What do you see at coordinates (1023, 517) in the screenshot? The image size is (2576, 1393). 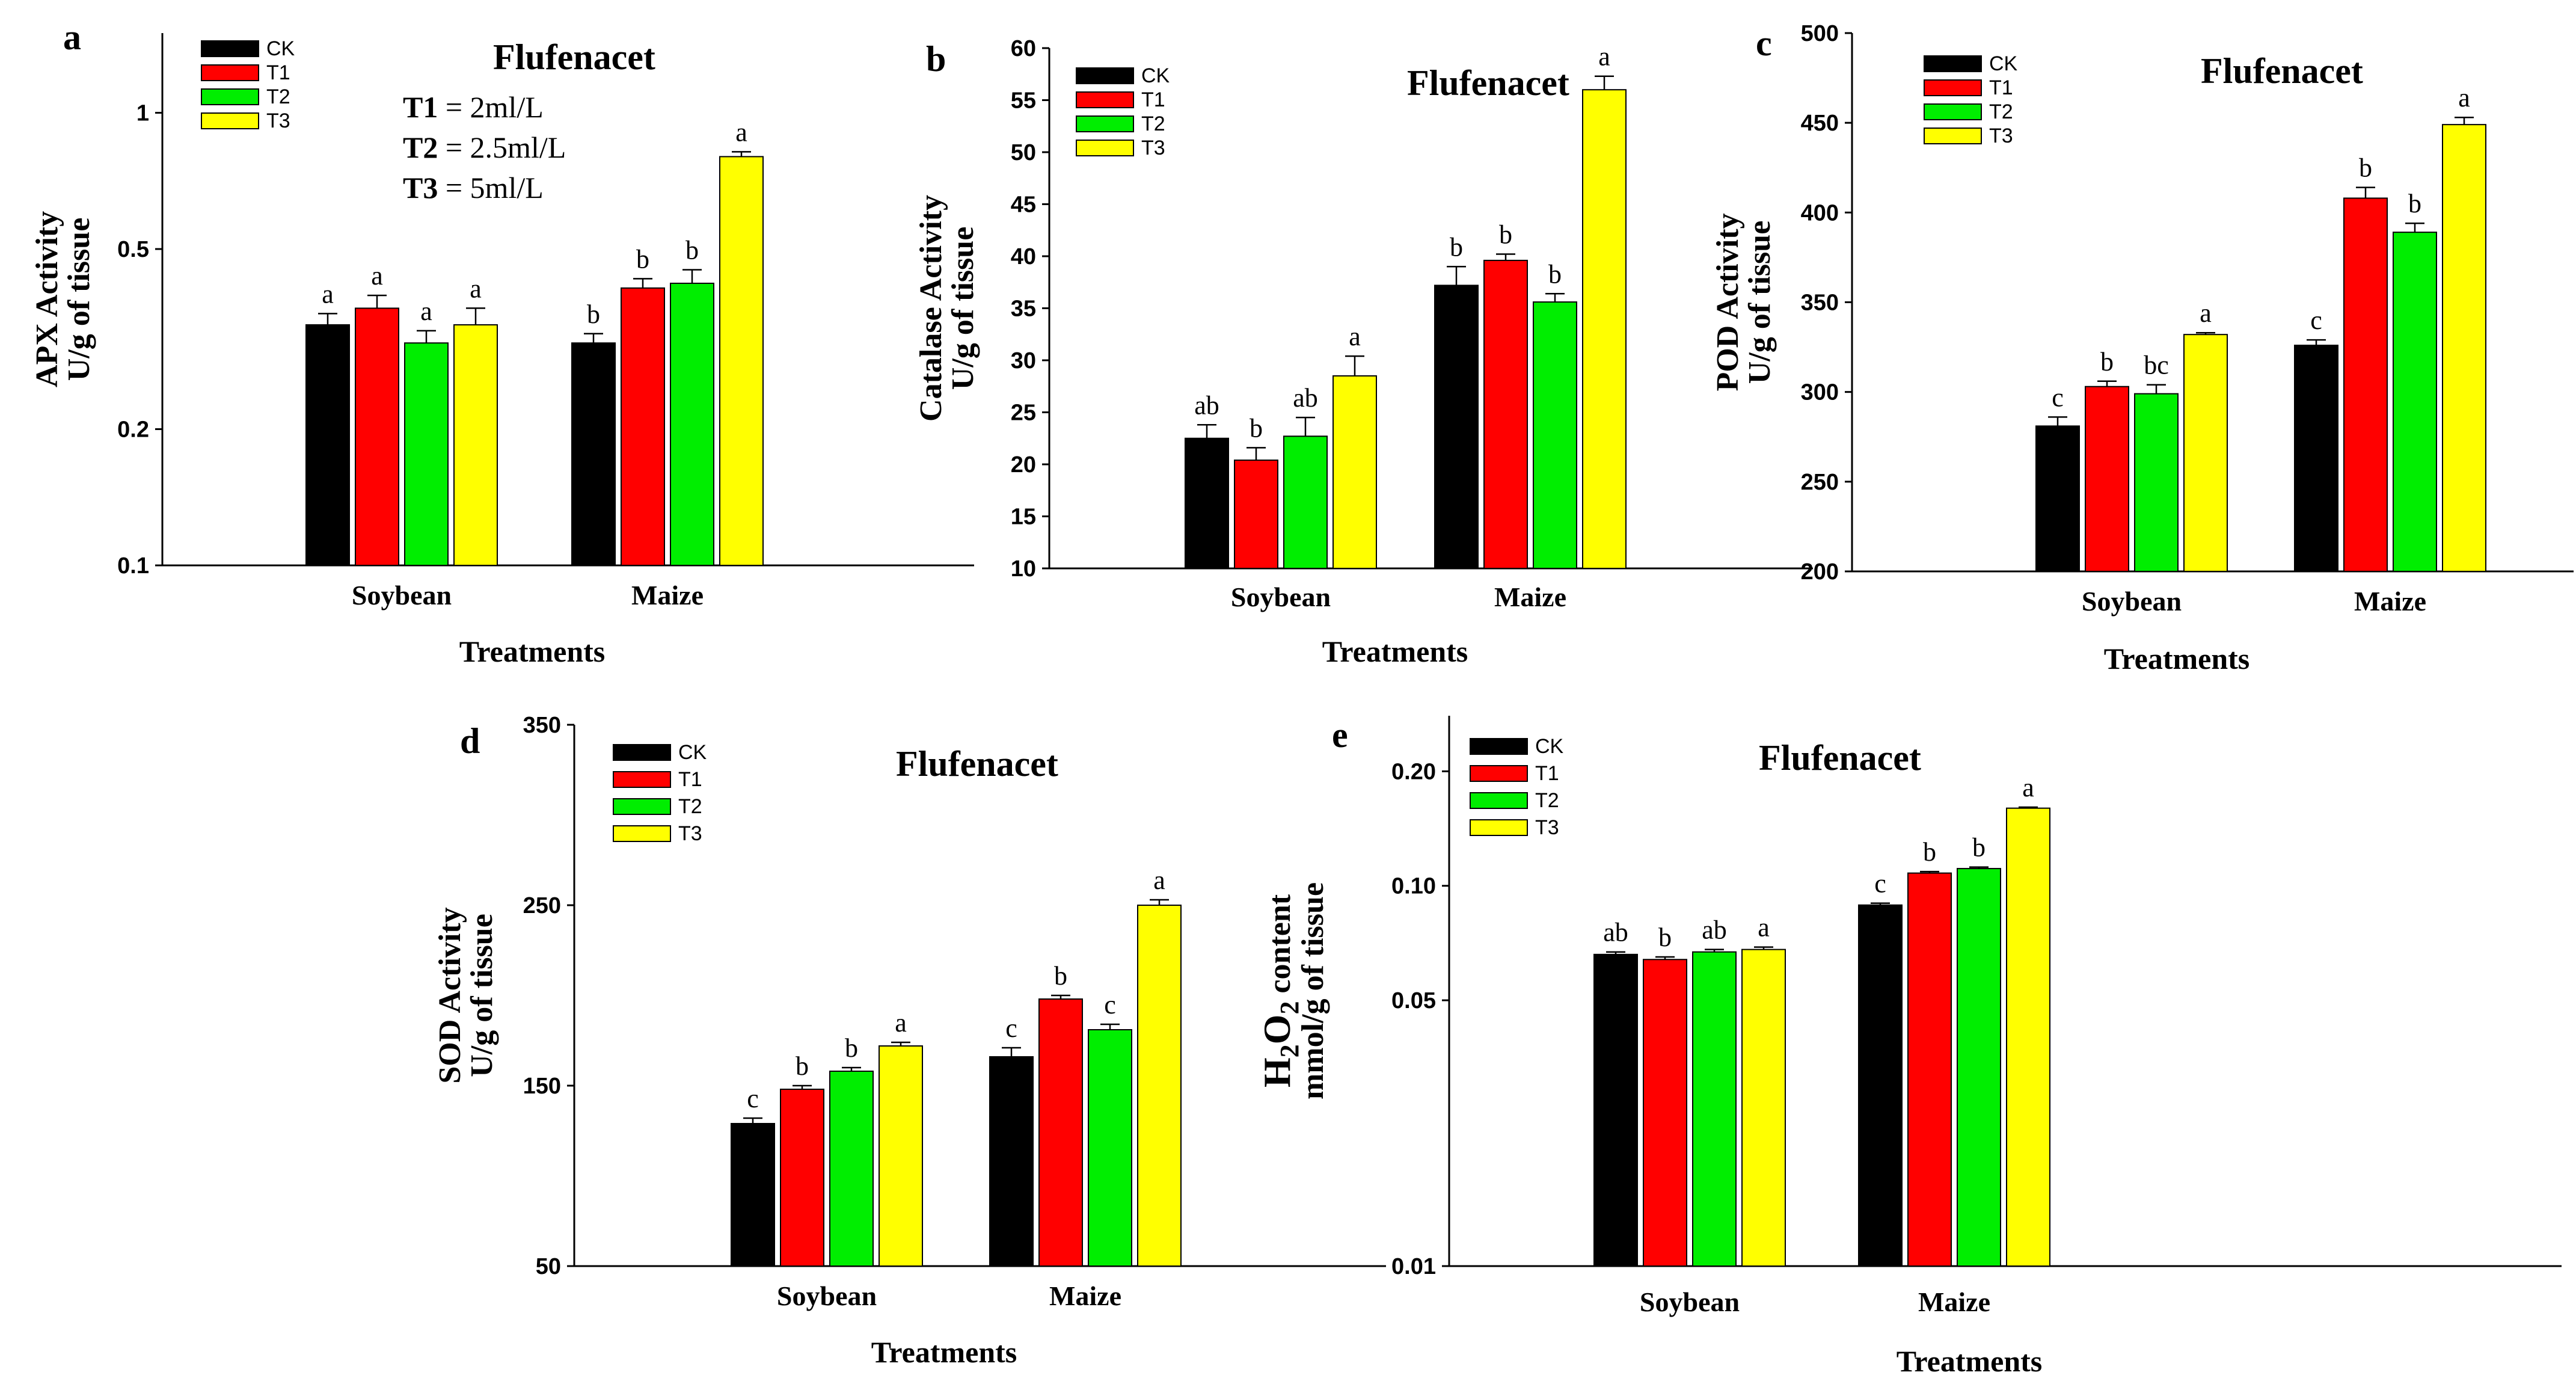 I see `y-tick-label: 15` at bounding box center [1023, 517].